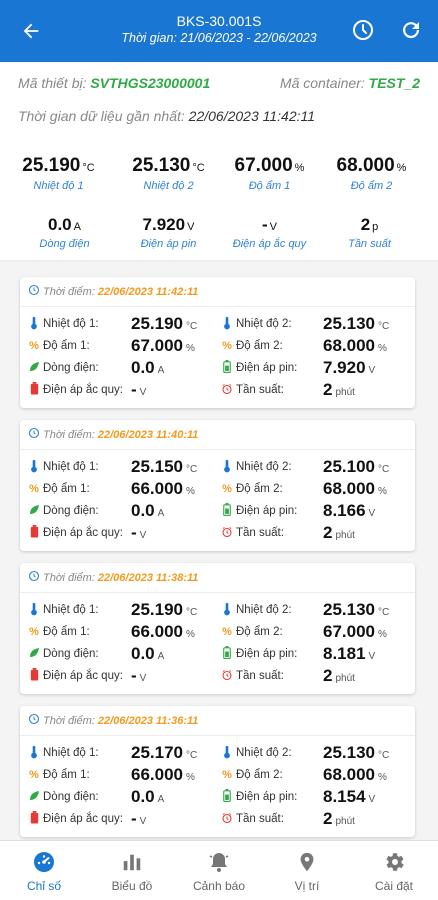 This screenshot has height=900, width=438. What do you see at coordinates (134, 389) in the screenshot?
I see `record-field-value: -` at bounding box center [134, 389].